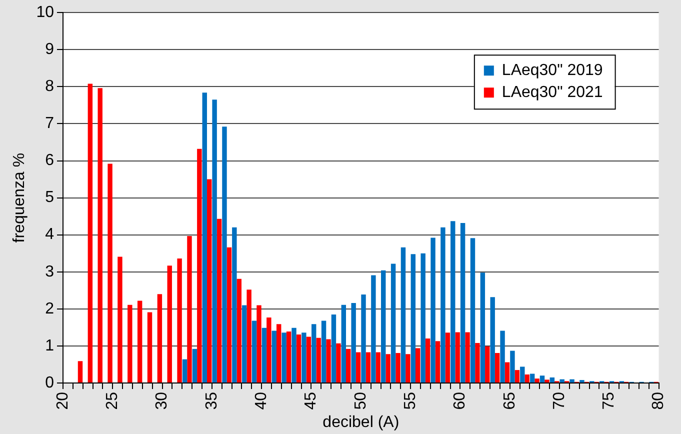  I want to click on x-tick-label: 30, so click(162, 401).